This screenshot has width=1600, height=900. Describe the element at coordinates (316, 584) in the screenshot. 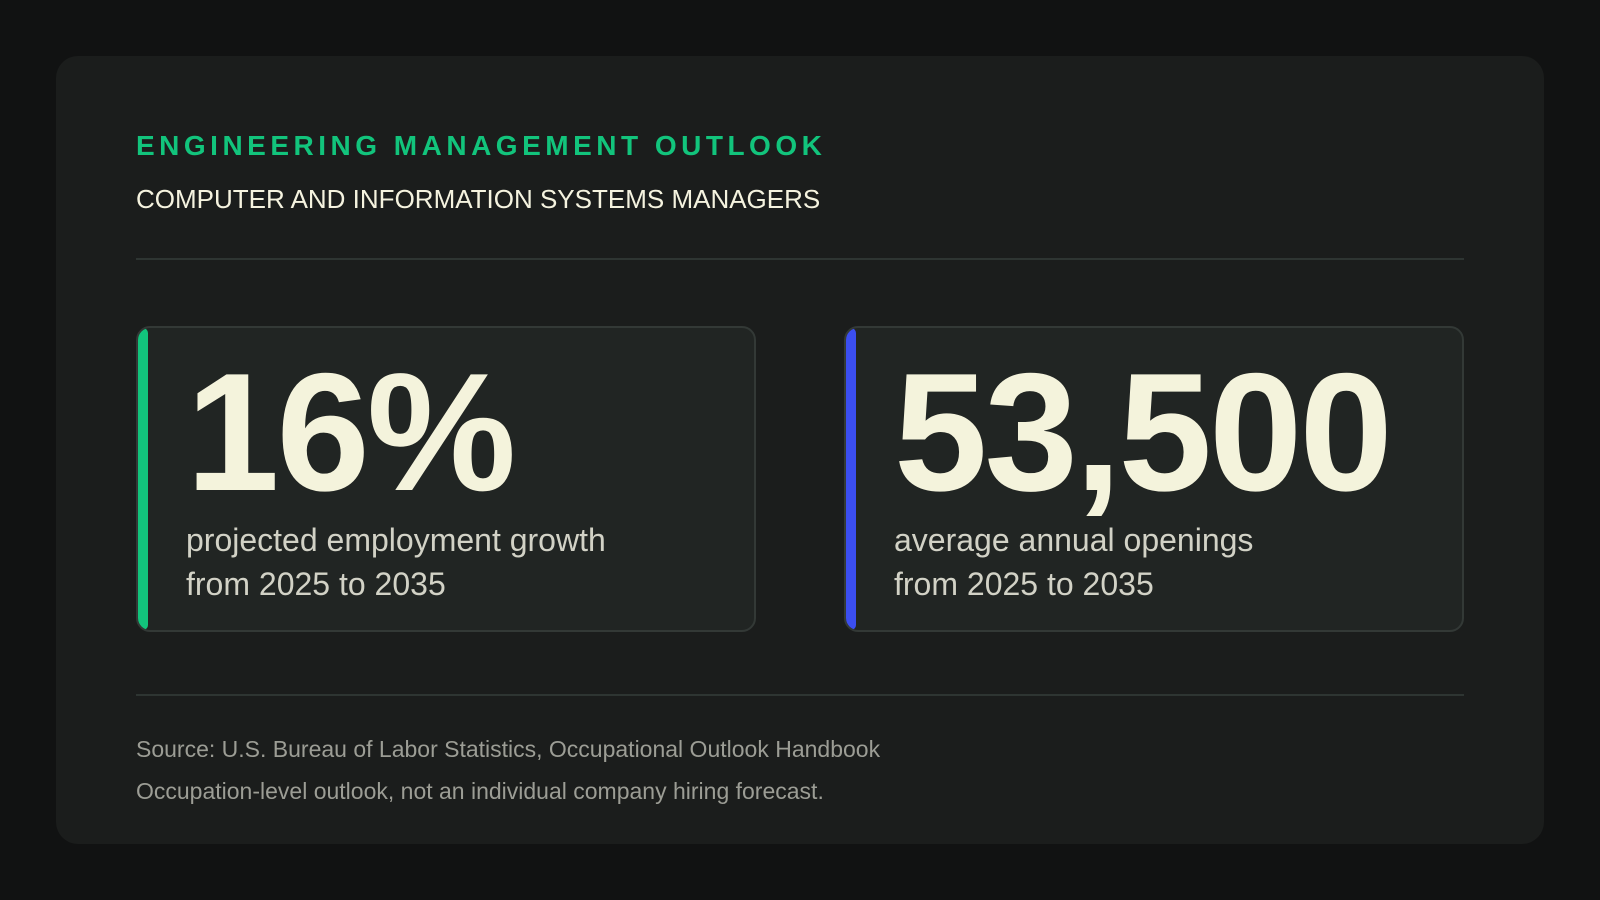

I see `growth-stat-label-line2: from 2025 to 2035` at that location.